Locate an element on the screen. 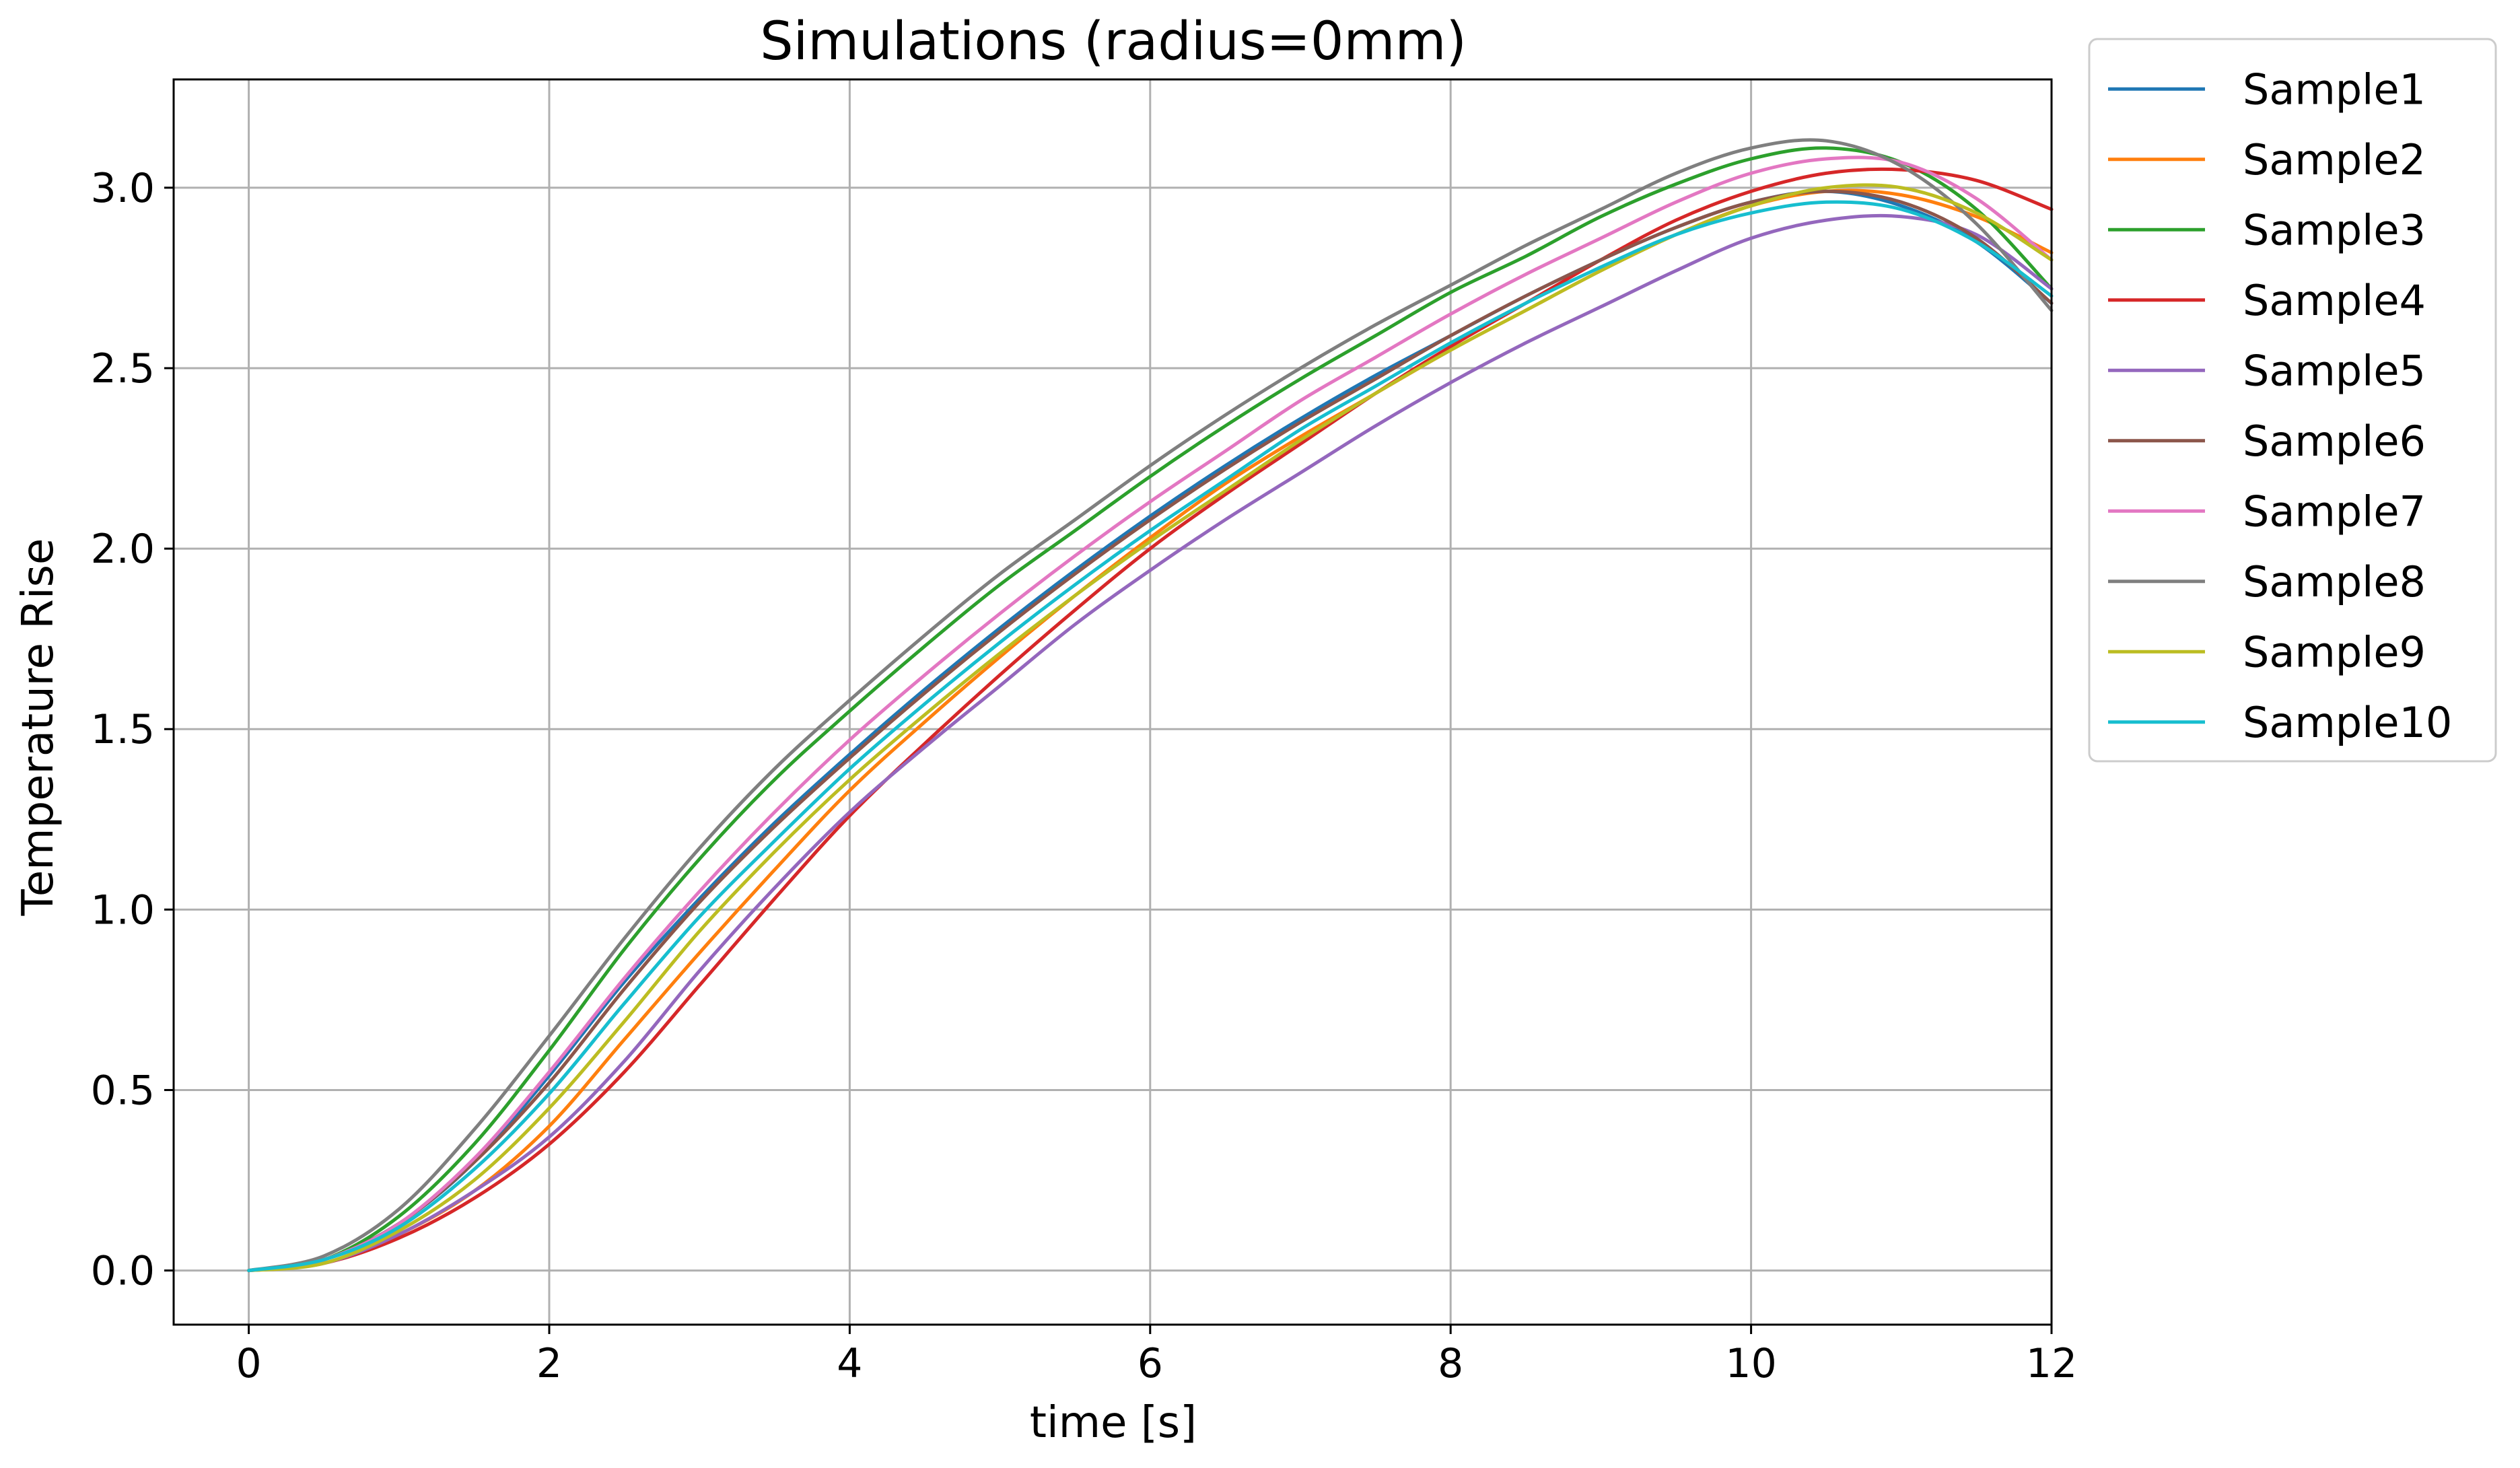 This screenshot has height=1468, width=2520. legend-item: Sample4 is located at coordinates (2267, 300).